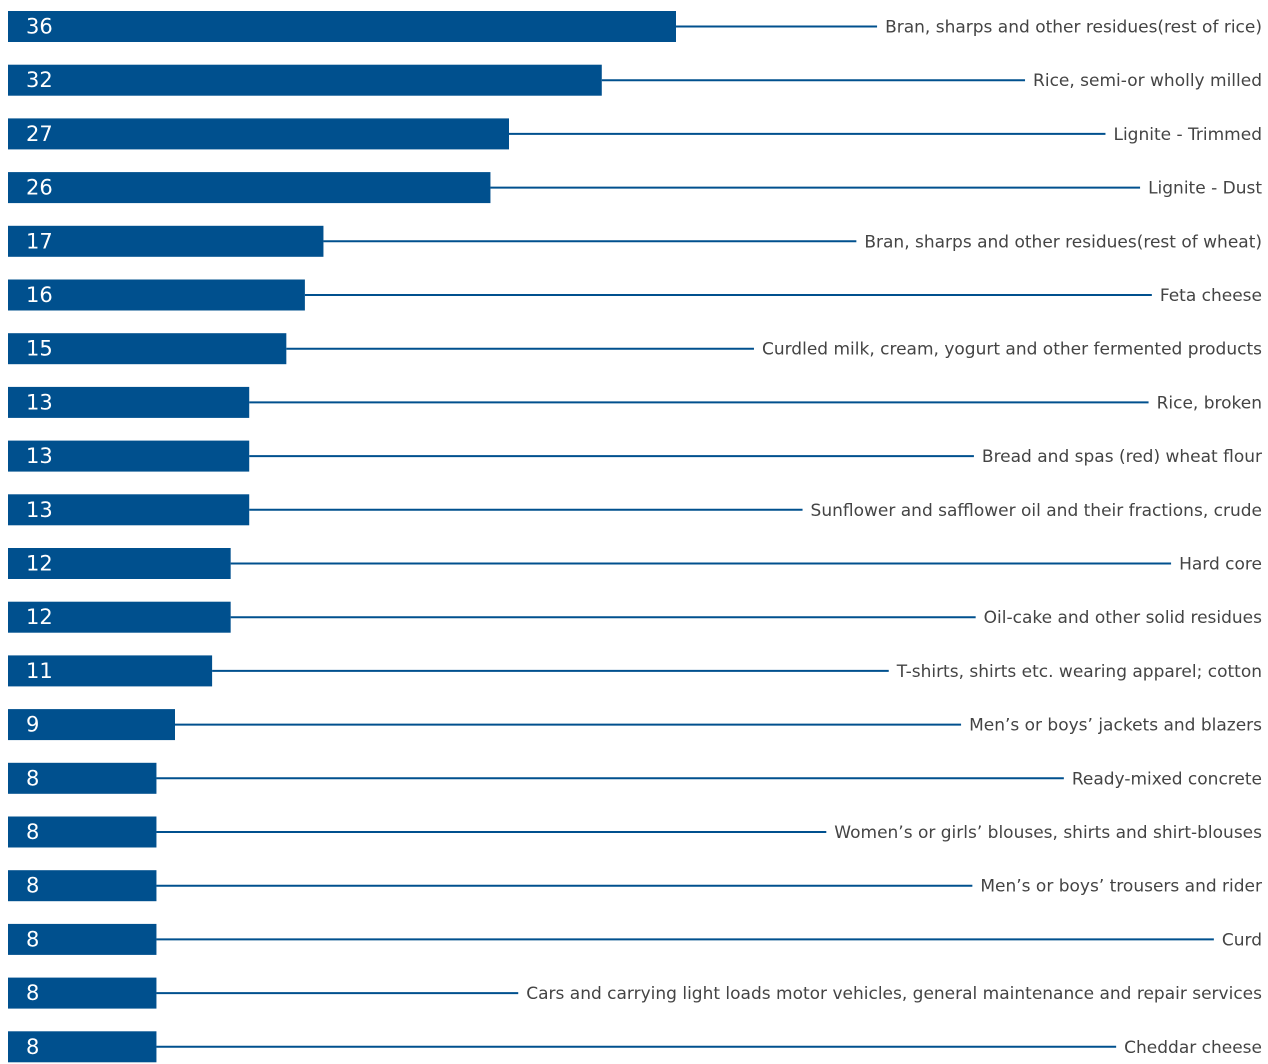 This screenshot has width=1268, height=1064. What do you see at coordinates (39, 671) in the screenshot?
I see `bar-value-label: 11` at bounding box center [39, 671].